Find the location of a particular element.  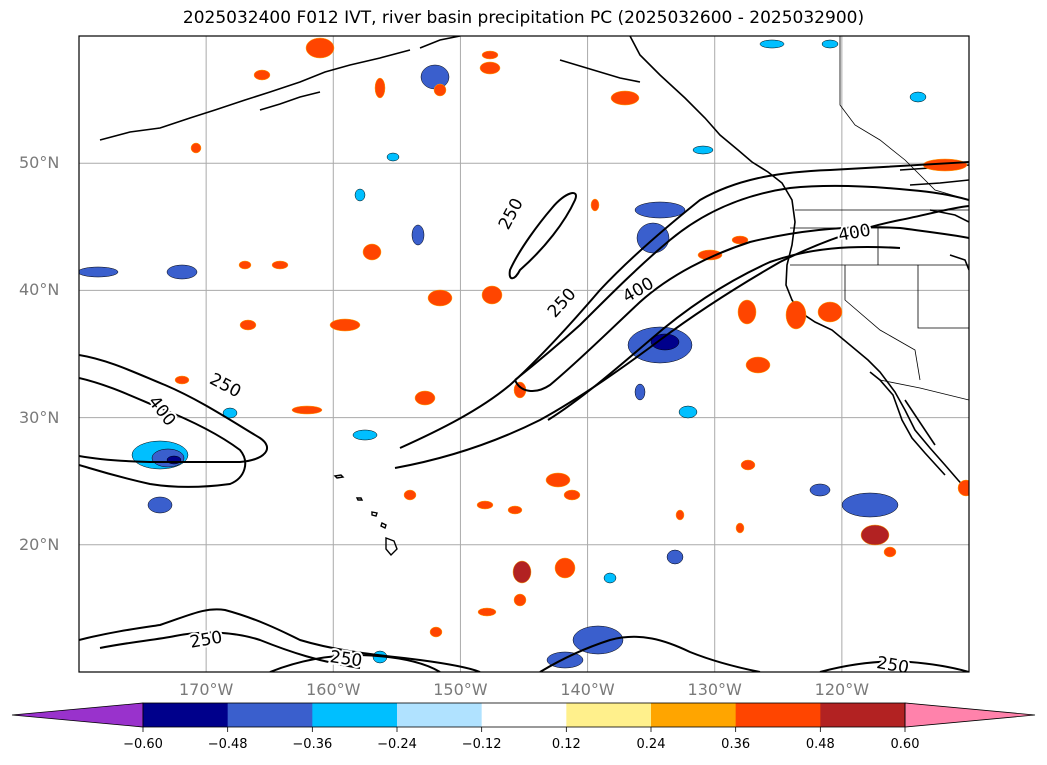

colorbar-tick-label: −0.48 is located at coordinates (227, 744).